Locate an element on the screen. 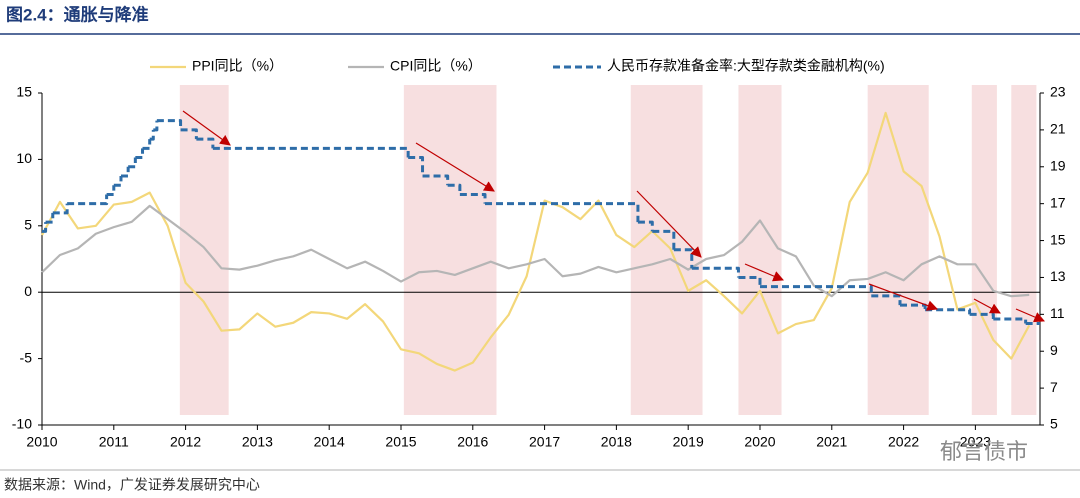  y2-tick-label: 23 is located at coordinates (1058, 92).